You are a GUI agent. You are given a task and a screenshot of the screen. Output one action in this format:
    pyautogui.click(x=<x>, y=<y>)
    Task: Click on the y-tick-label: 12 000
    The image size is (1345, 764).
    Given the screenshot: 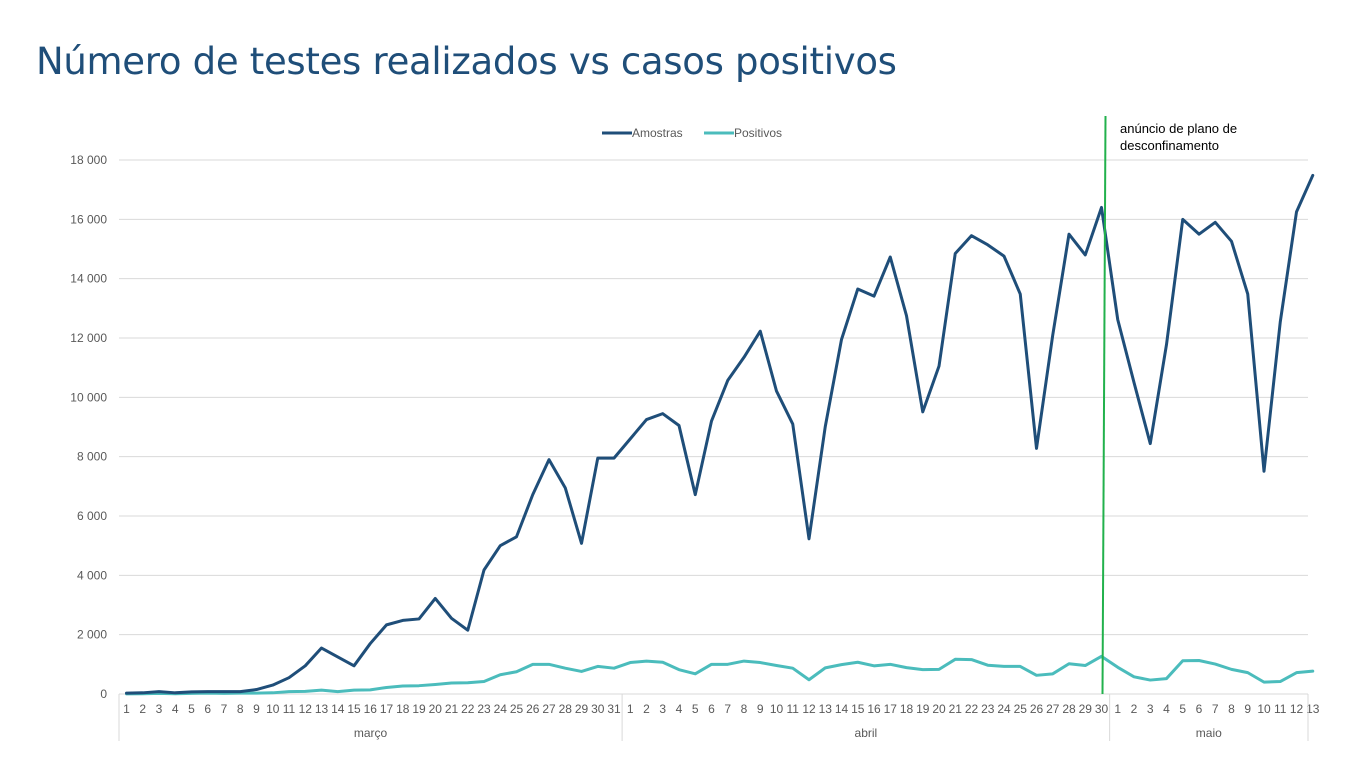 What is the action you would take?
    pyautogui.click(x=88, y=338)
    